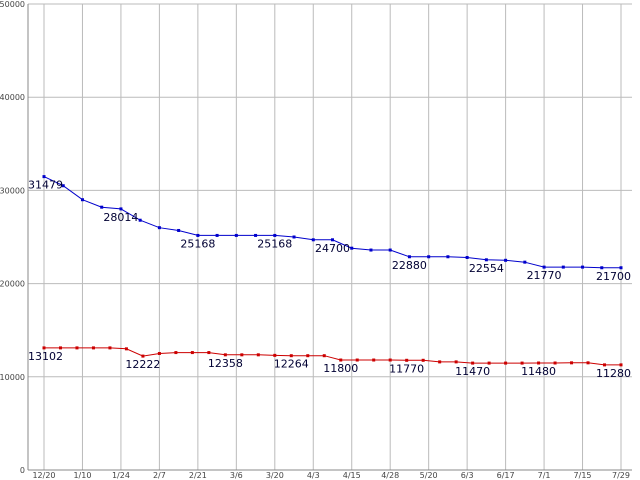 This screenshot has width=640, height=480. I want to click on data-label: 28014, so click(120, 217).